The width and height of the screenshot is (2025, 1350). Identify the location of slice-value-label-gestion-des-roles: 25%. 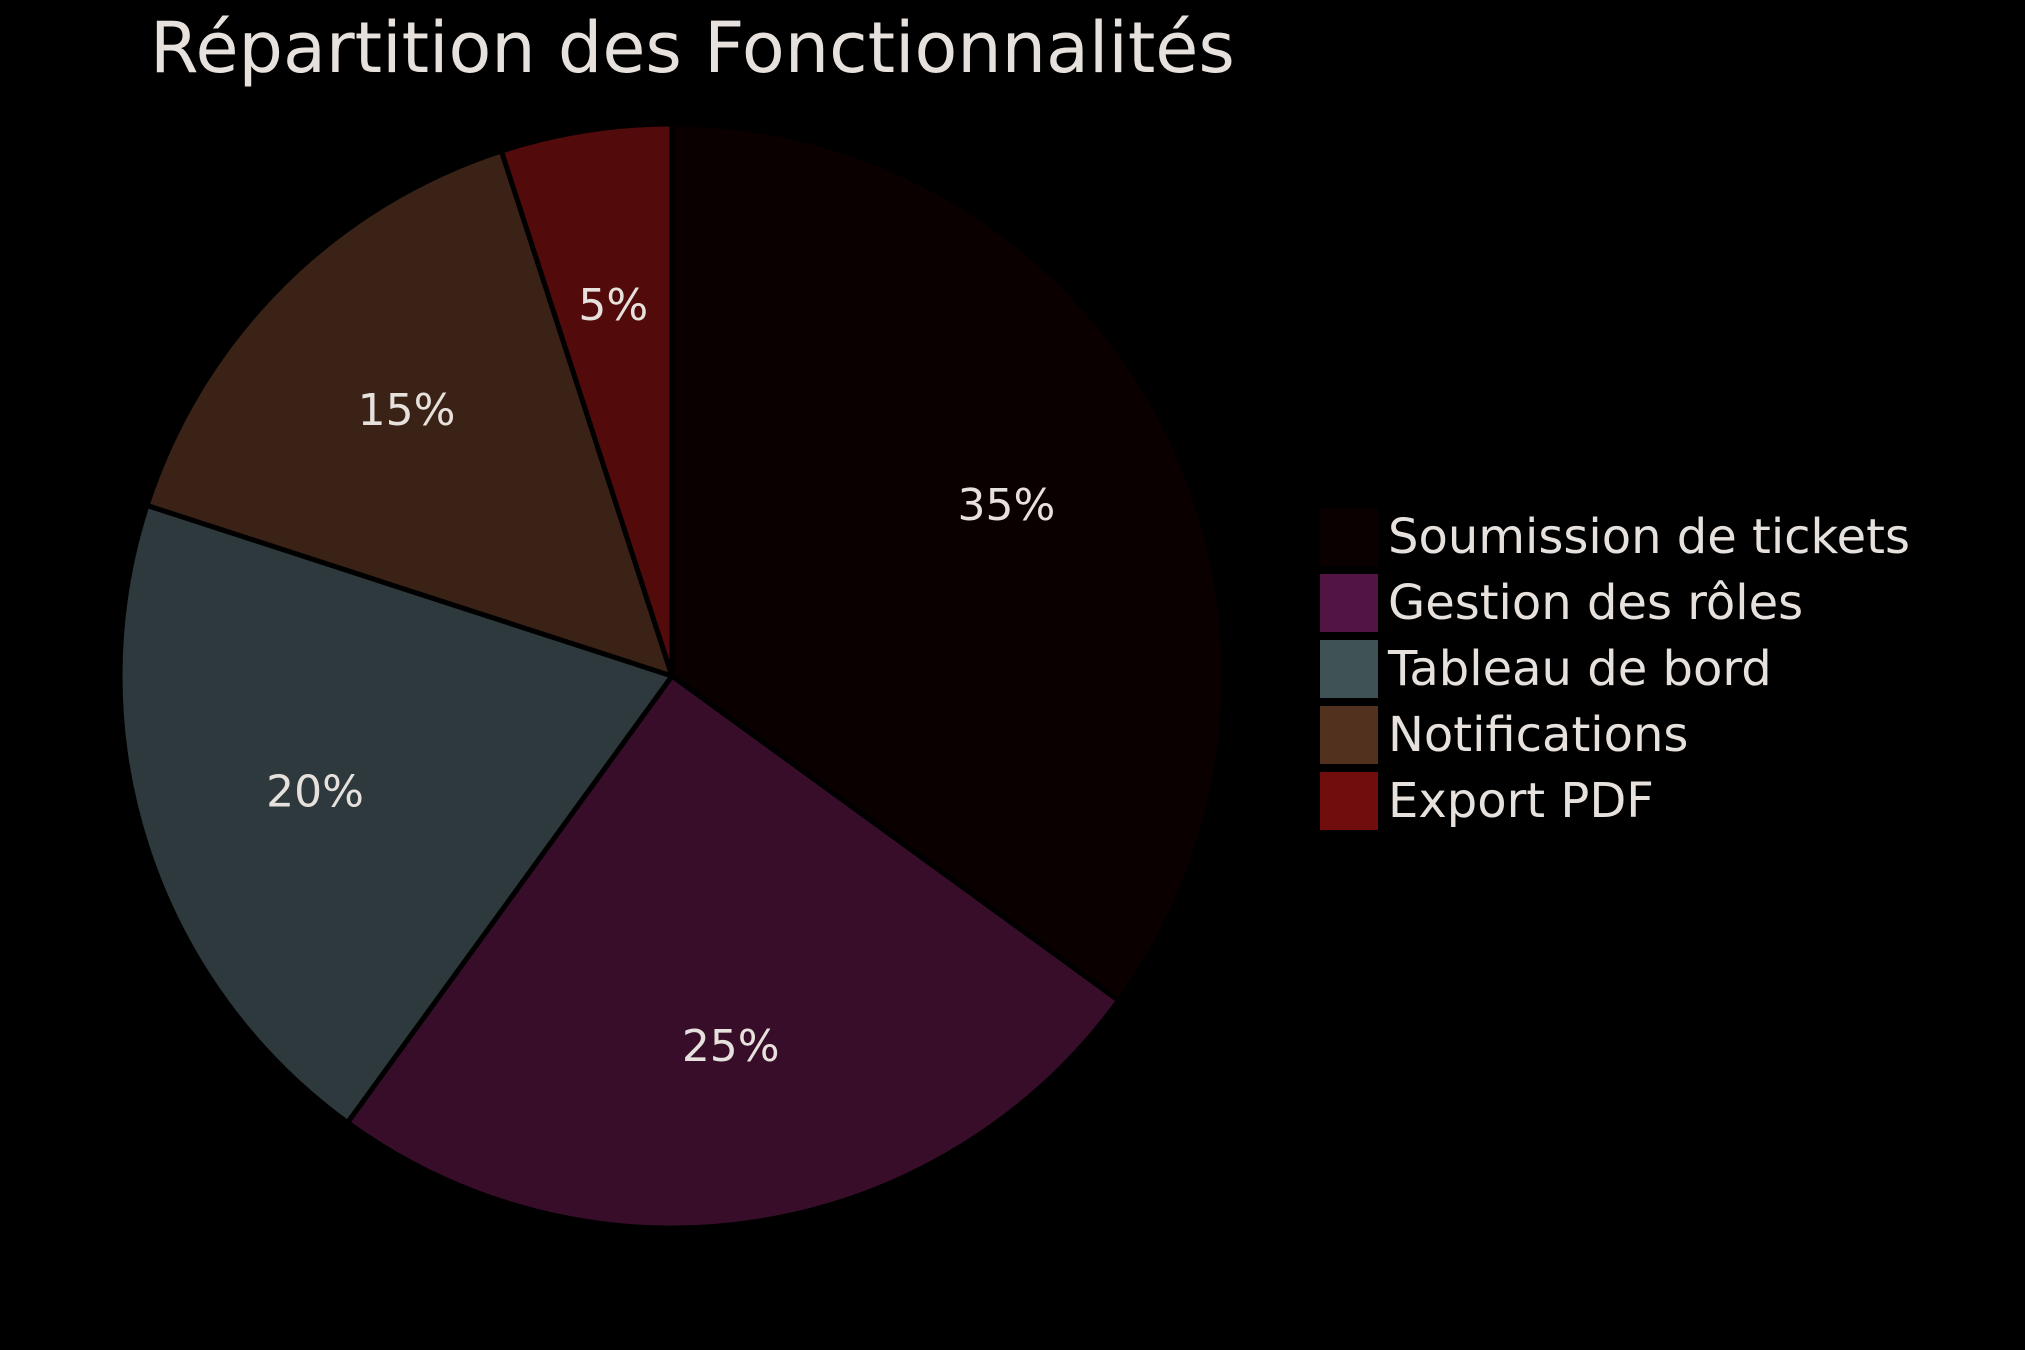
(731, 1046).